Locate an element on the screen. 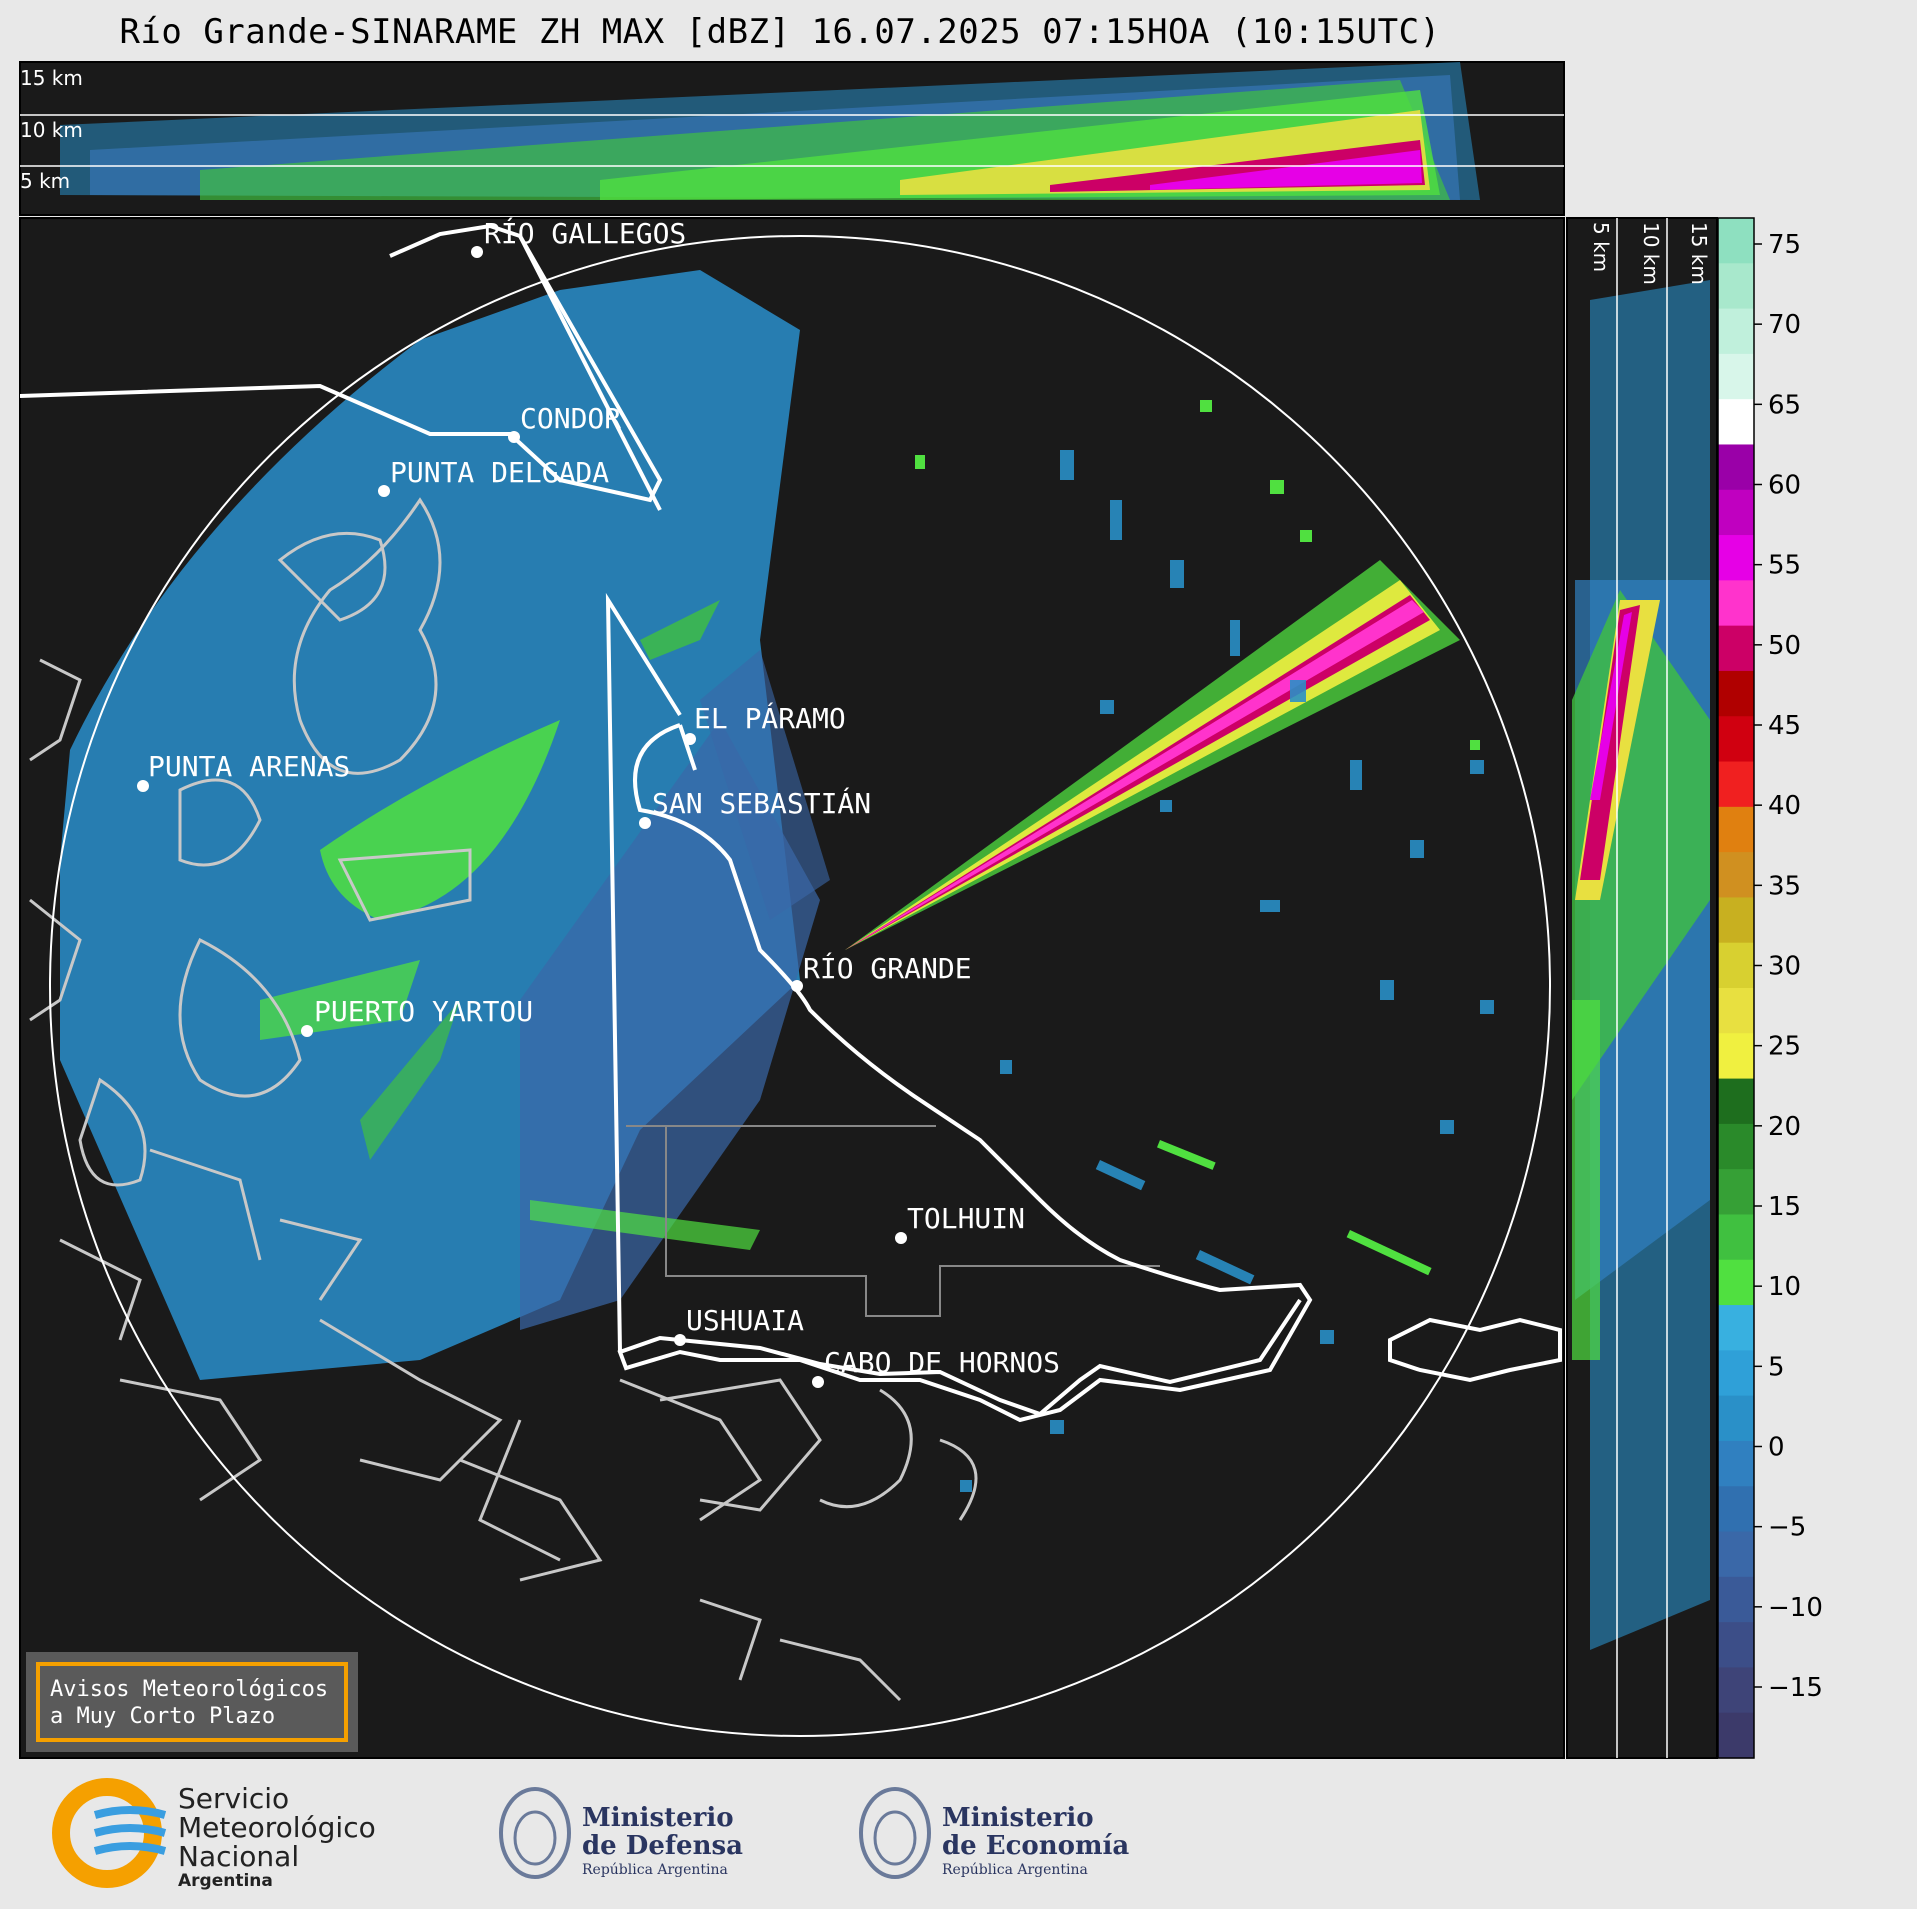 The width and height of the screenshot is (1917, 1909). colorbar-tick-label: −10 is located at coordinates (1795, 1608).